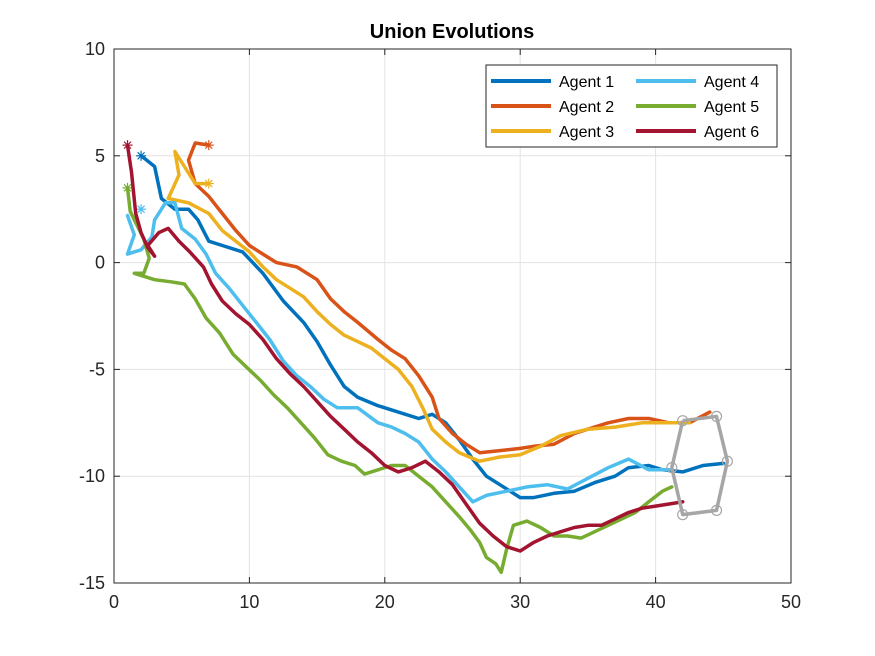 The height and width of the screenshot is (656, 875). What do you see at coordinates (92, 583) in the screenshot?
I see `y-tick-label: -15` at bounding box center [92, 583].